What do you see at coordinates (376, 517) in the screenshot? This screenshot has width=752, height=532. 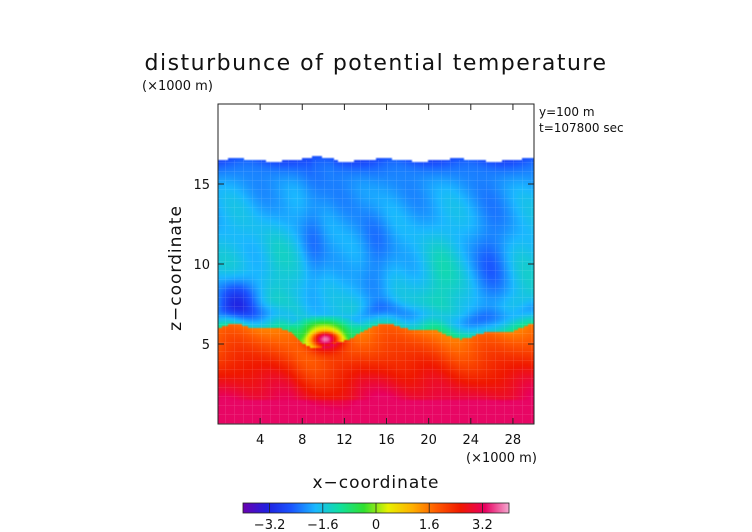 I see `colorbar: −3.2 −1.6 0 1.6 3.2` at bounding box center [376, 517].